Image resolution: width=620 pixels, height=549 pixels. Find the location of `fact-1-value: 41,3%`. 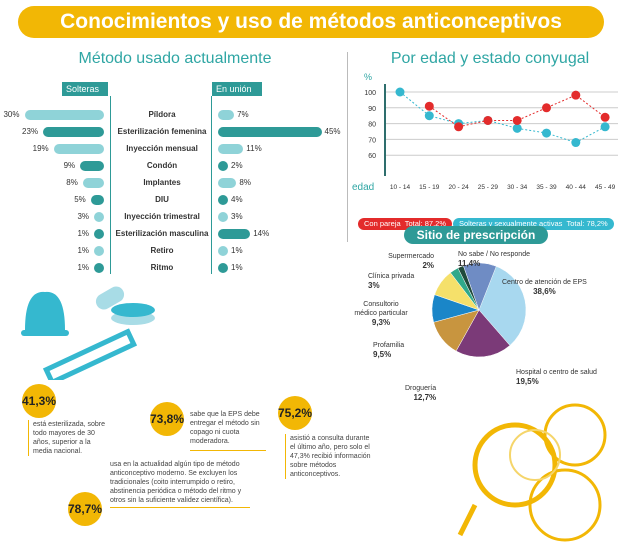

fact-1-value: 41,3% is located at coordinates (39, 401).